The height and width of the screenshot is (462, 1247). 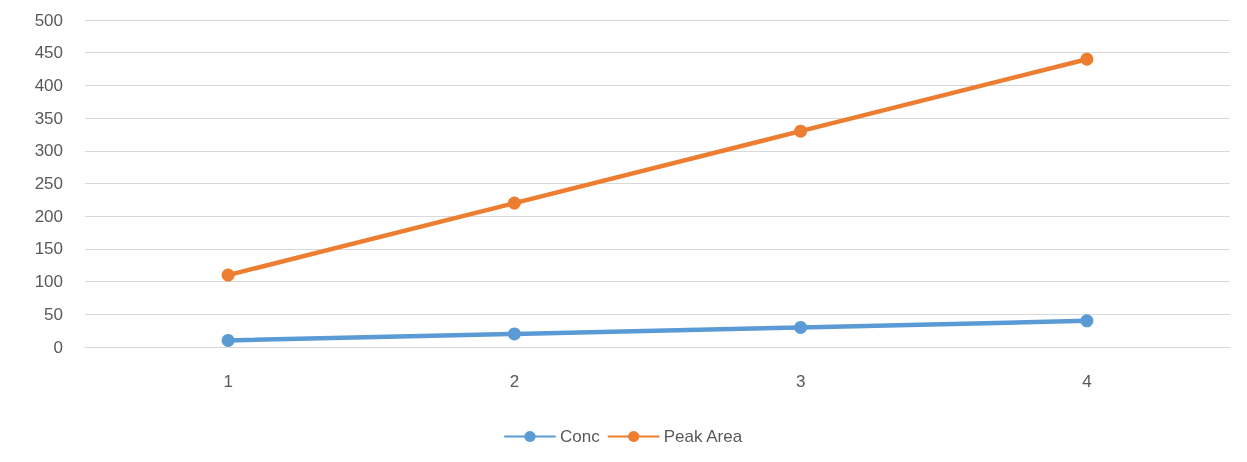 I want to click on x-tick-label: 1, so click(x=228, y=381).